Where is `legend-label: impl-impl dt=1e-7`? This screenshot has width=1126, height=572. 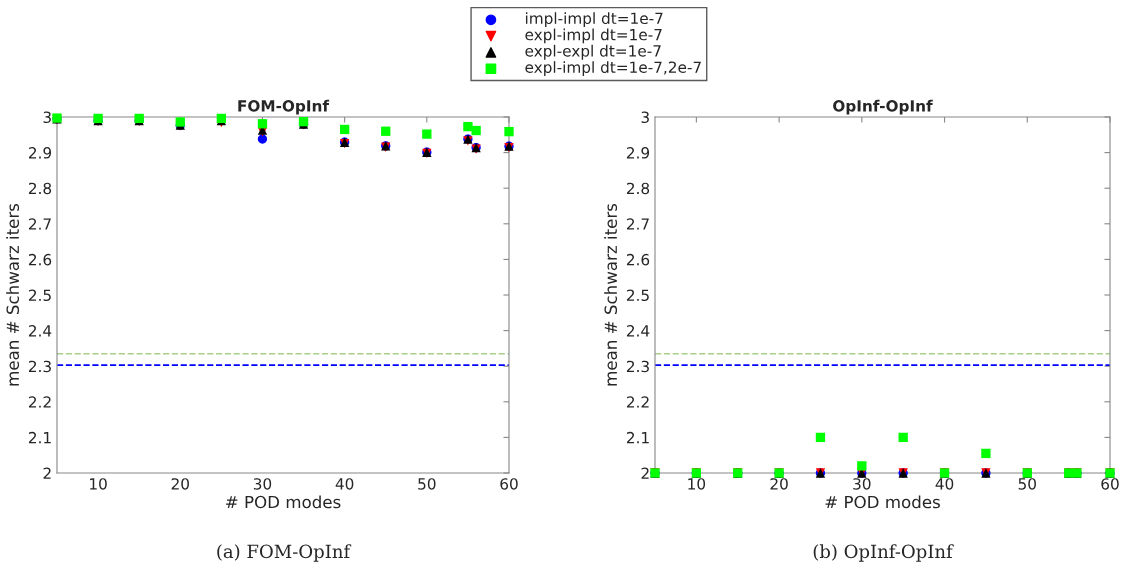
legend-label: impl-impl dt=1e-7 is located at coordinates (594, 20).